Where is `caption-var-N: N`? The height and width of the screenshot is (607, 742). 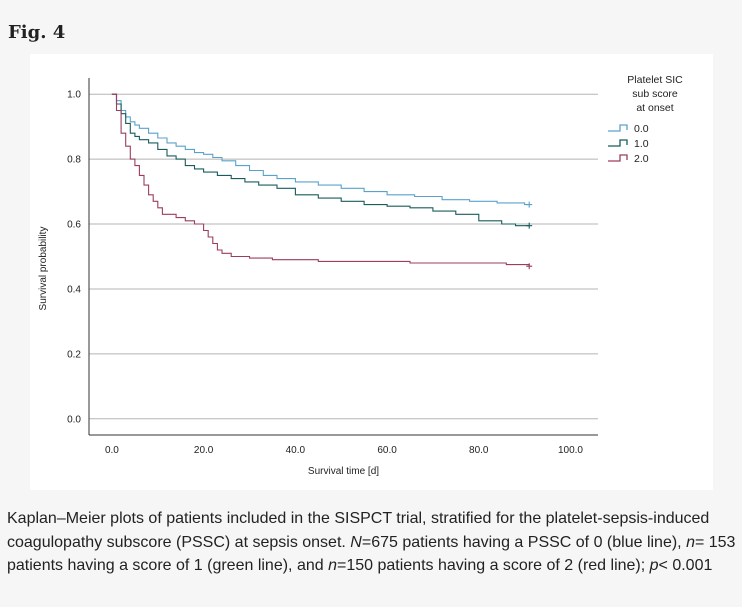
caption-var-N: N is located at coordinates (356, 542).